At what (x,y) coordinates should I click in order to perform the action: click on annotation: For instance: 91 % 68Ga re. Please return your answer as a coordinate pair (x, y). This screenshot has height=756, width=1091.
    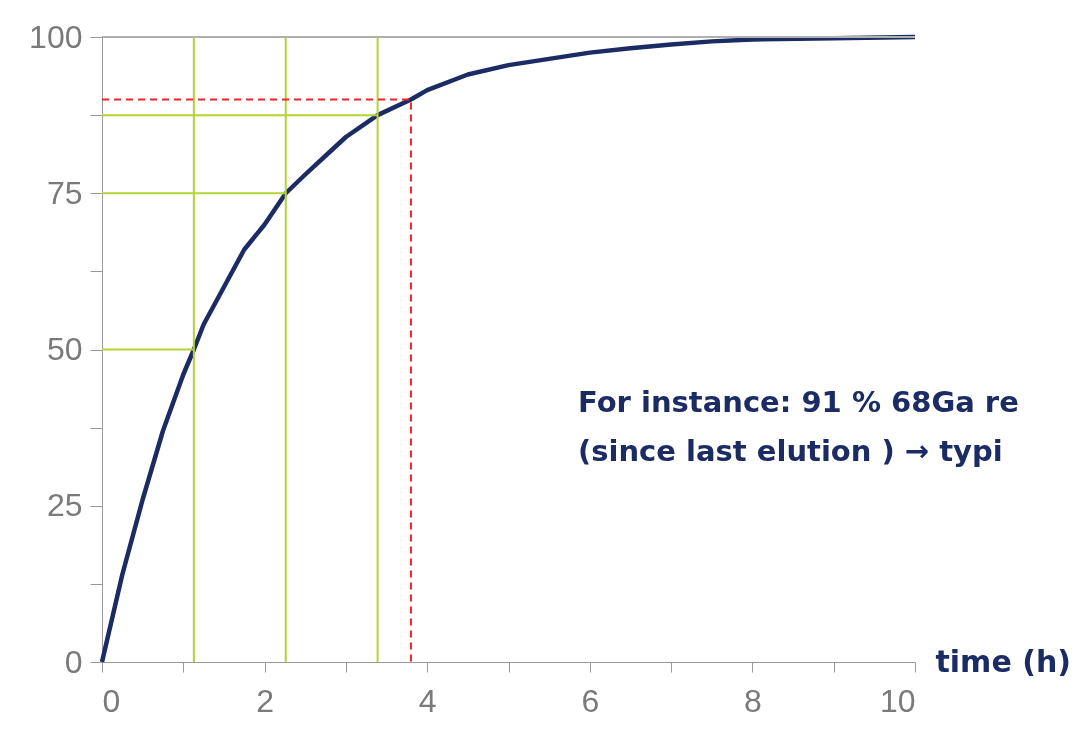
    Looking at the image, I should click on (798, 402).